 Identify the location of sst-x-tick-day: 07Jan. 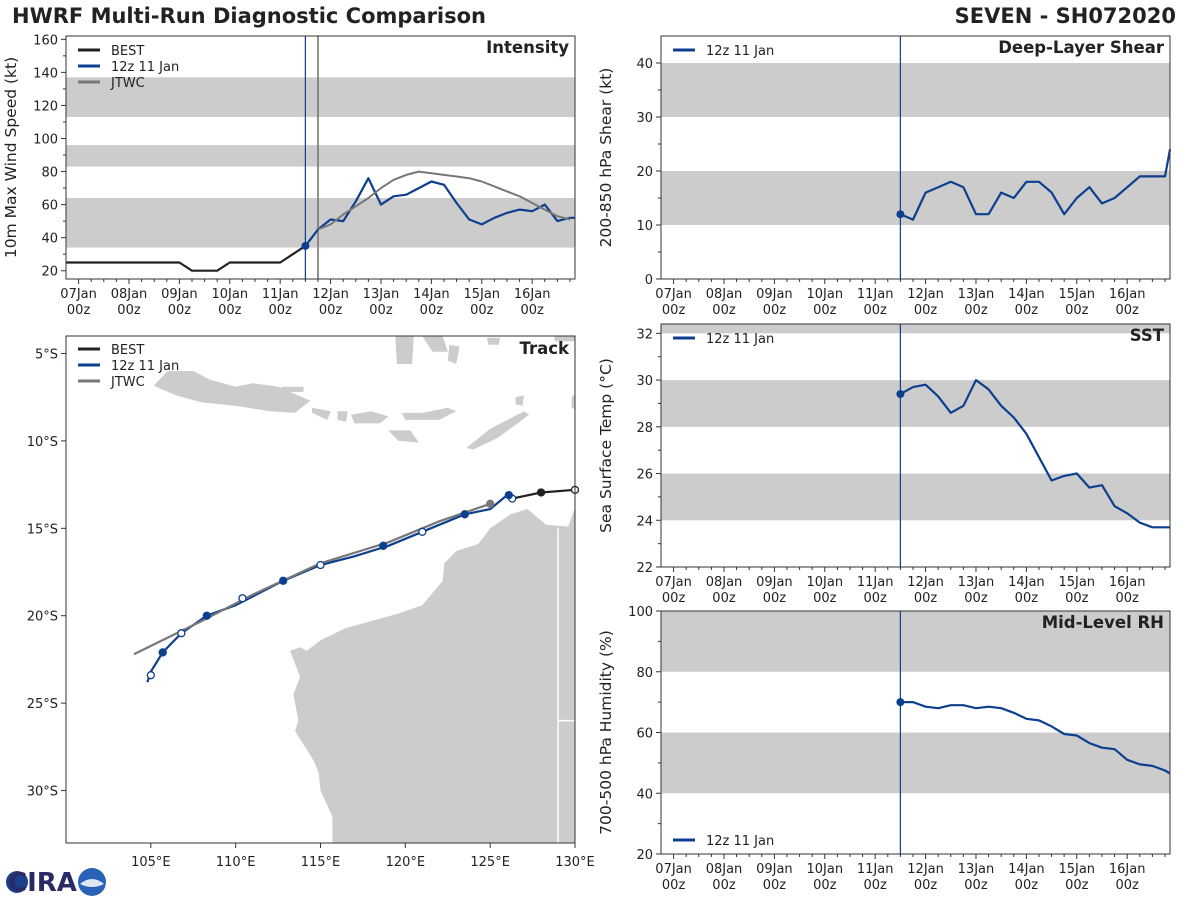
(673, 582).